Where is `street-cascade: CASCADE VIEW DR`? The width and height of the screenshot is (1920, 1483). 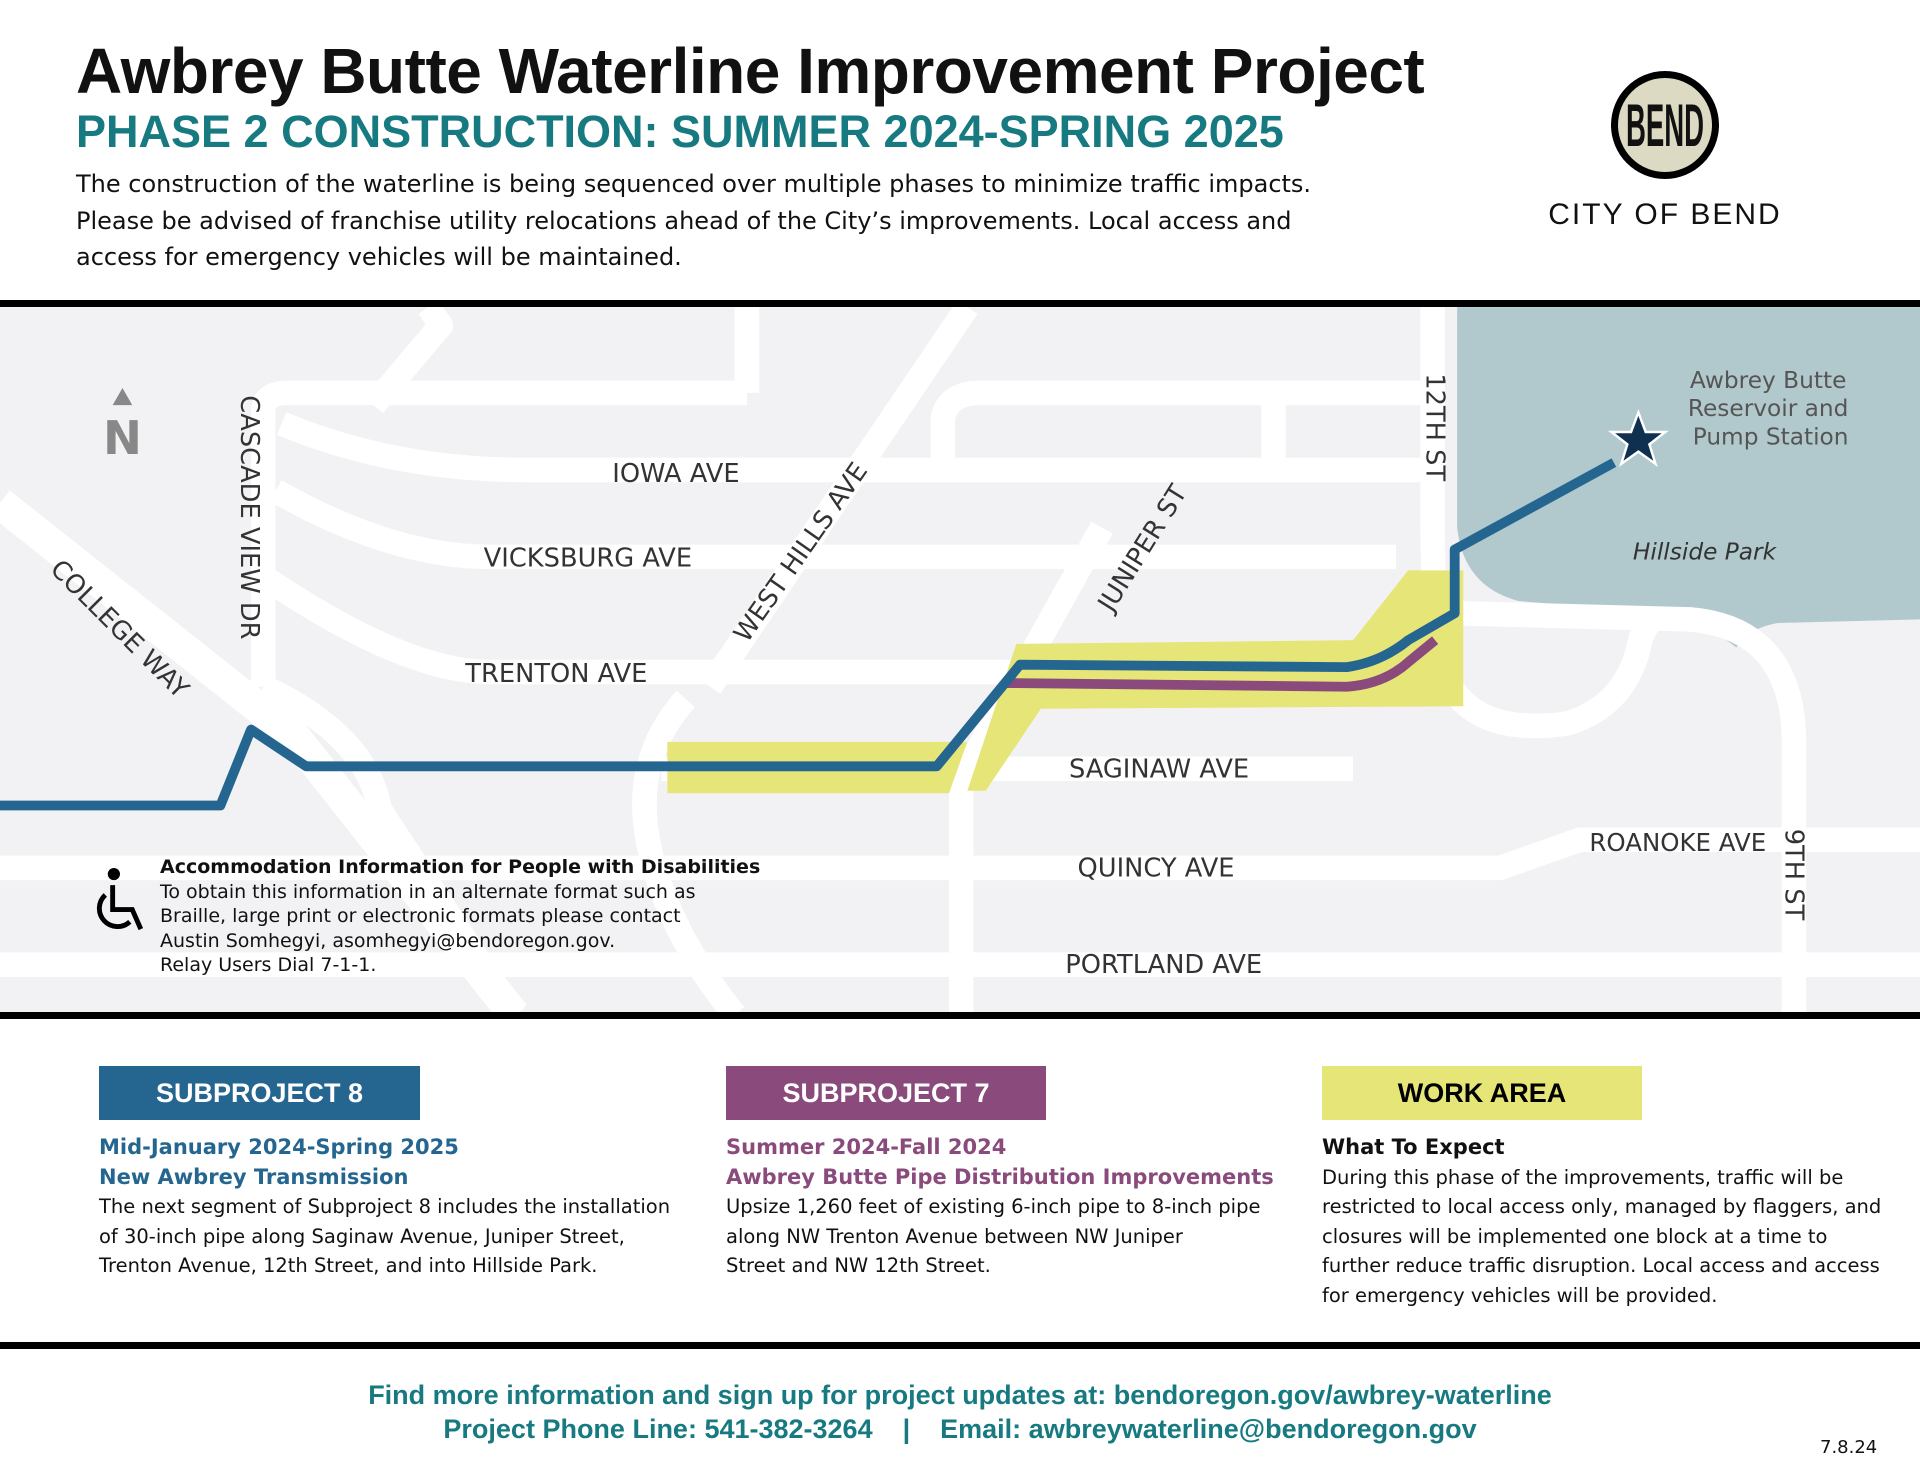 street-cascade: CASCADE VIEW DR is located at coordinates (249, 517).